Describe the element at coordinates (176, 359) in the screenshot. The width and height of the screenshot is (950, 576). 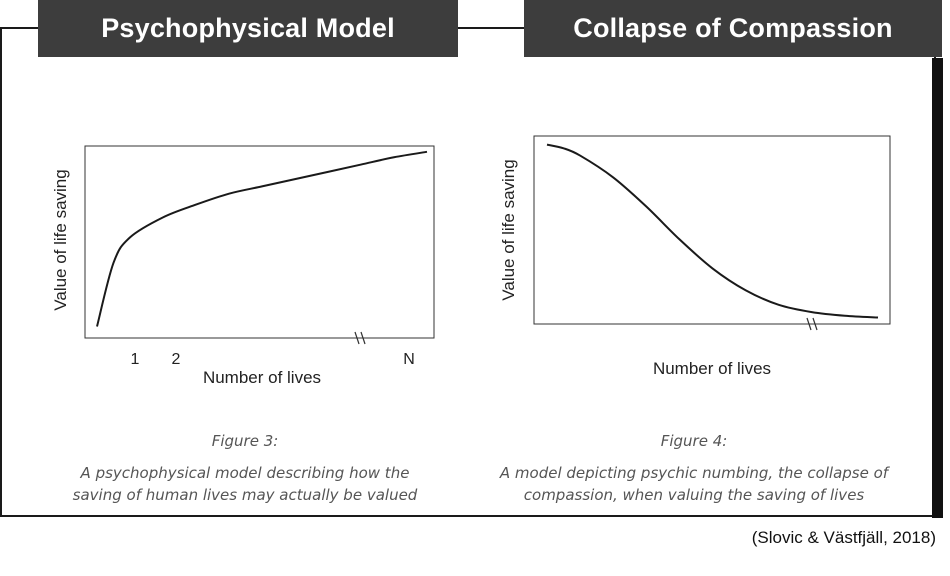
I see `x-tick-label-2: 2` at that location.